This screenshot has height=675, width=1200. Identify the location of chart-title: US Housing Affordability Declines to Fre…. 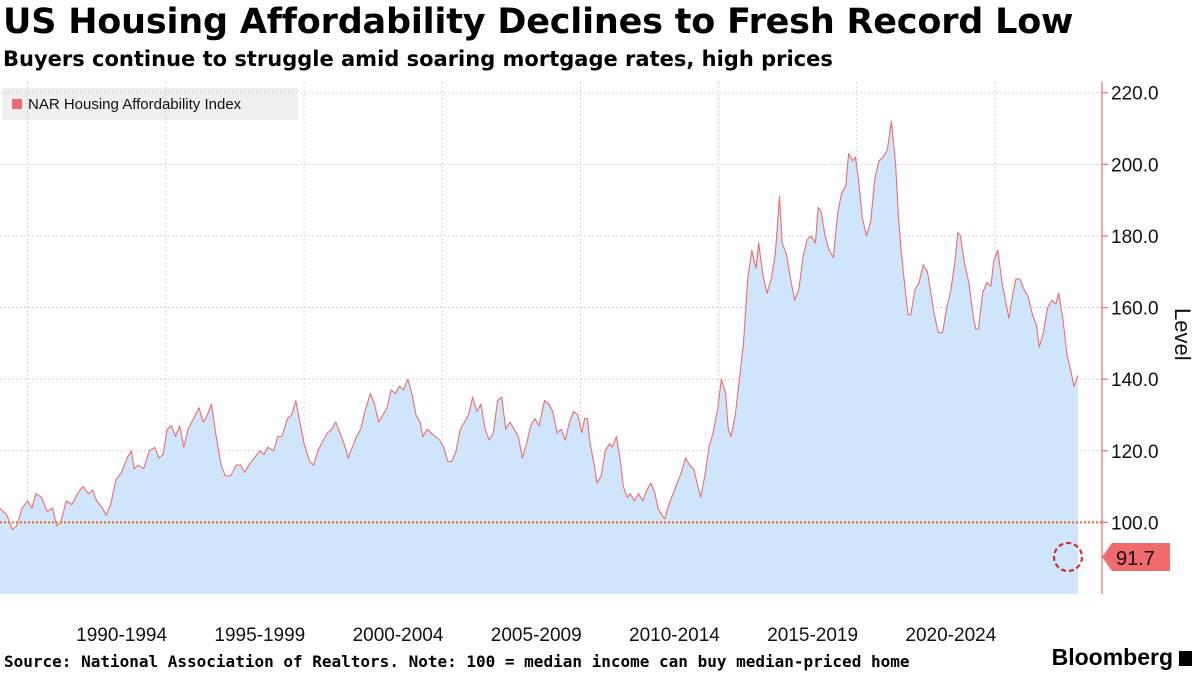
(538, 22).